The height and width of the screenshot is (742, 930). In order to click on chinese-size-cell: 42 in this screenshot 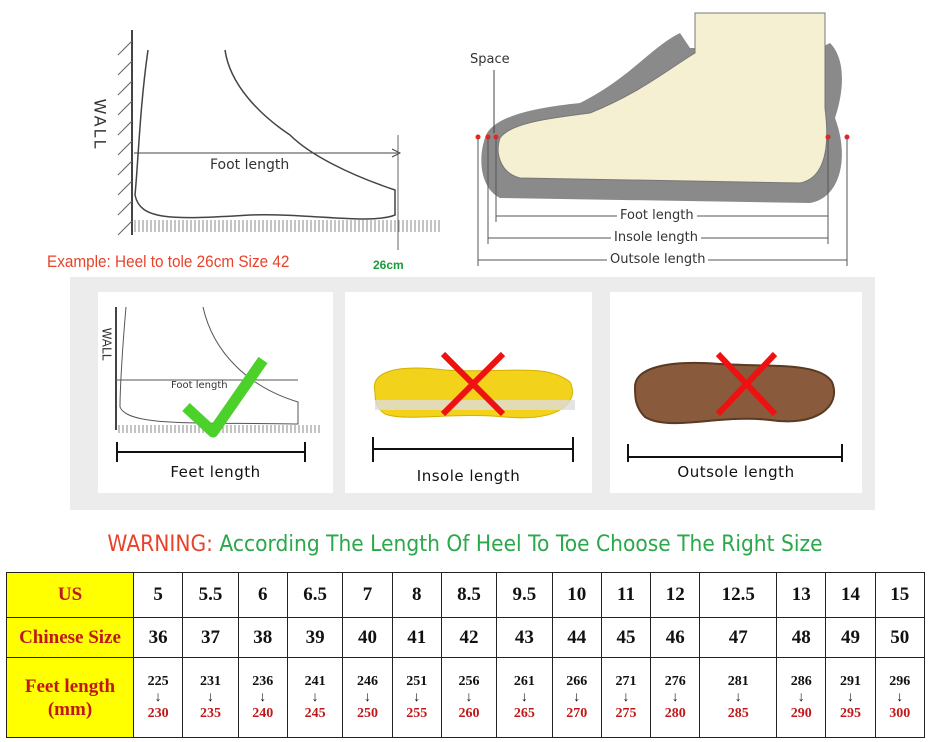, I will do `click(469, 637)`.